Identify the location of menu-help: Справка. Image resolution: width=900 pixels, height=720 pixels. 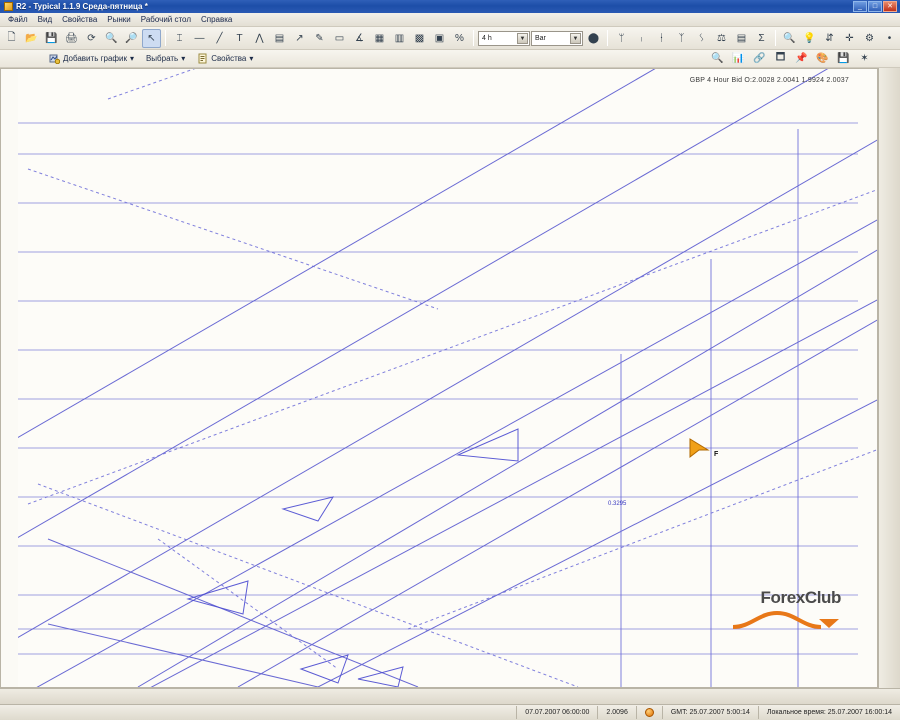
(217, 19).